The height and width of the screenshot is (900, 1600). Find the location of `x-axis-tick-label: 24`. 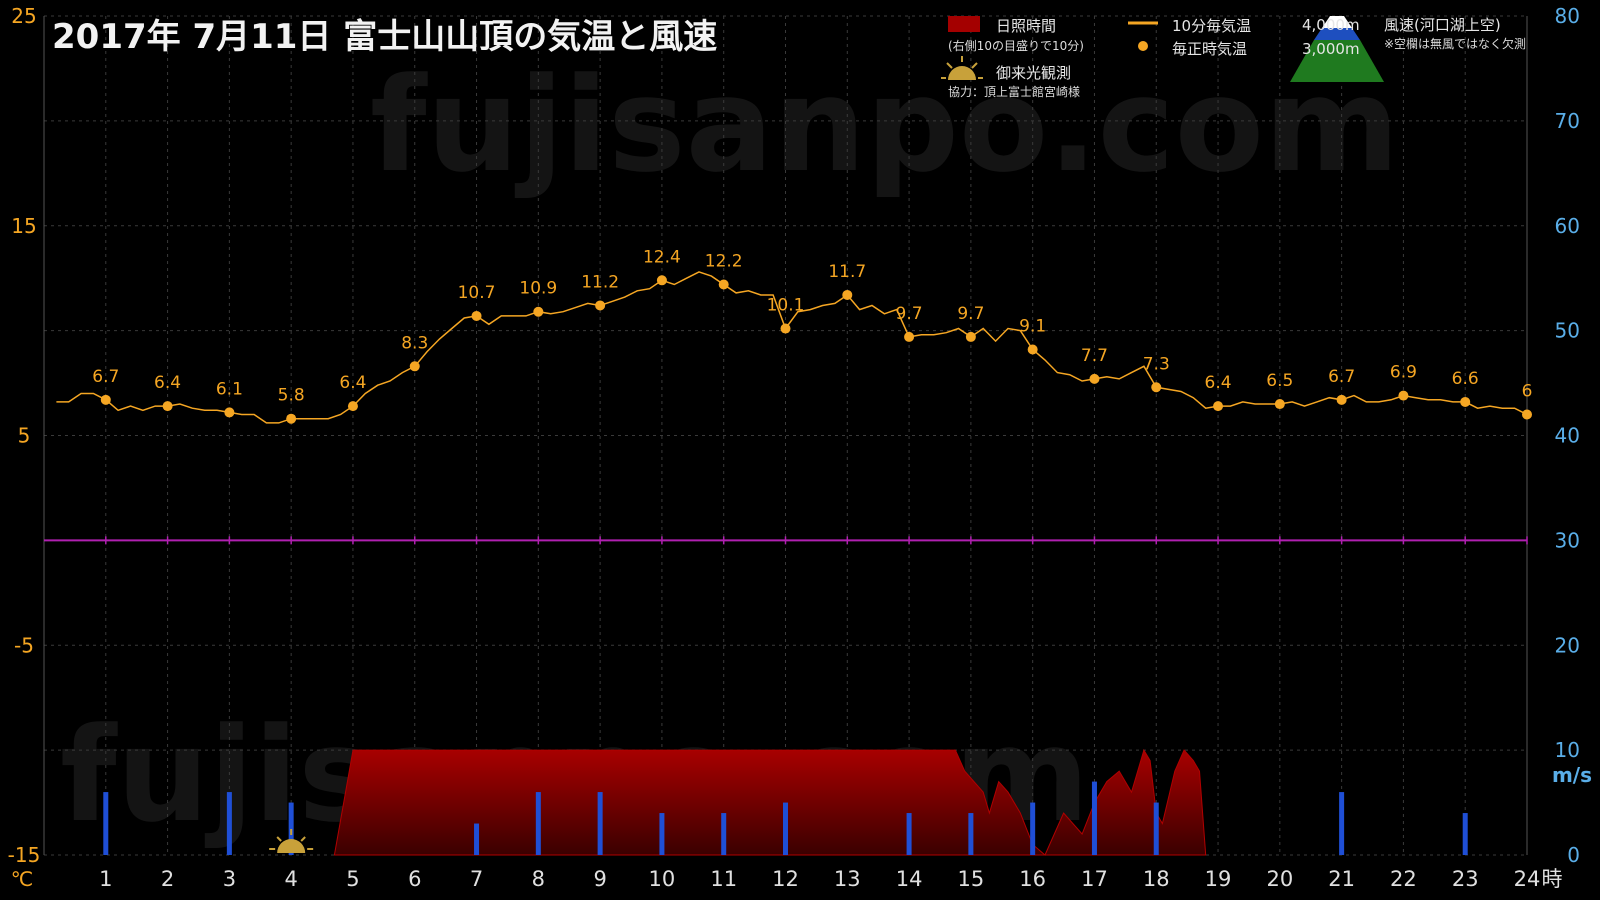

x-axis-tick-label: 24 is located at coordinates (1527, 879).